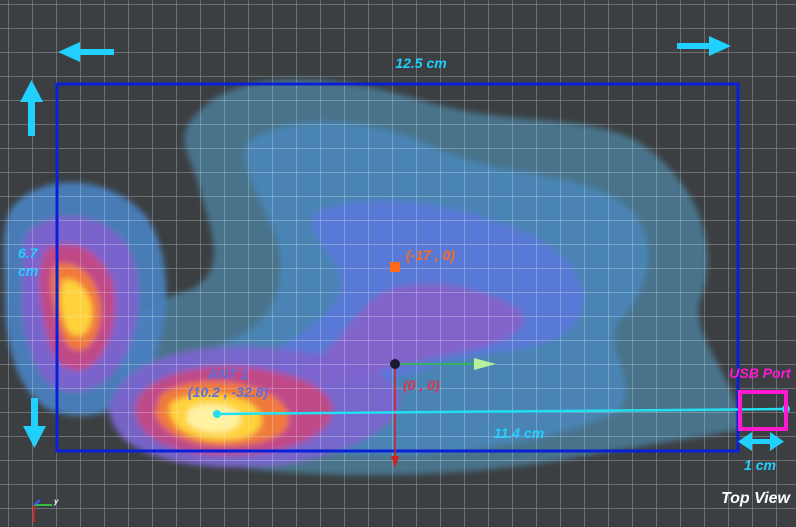 The image size is (796, 527). I want to click on width-dimension-label: 12.5 cm, so click(420, 63).